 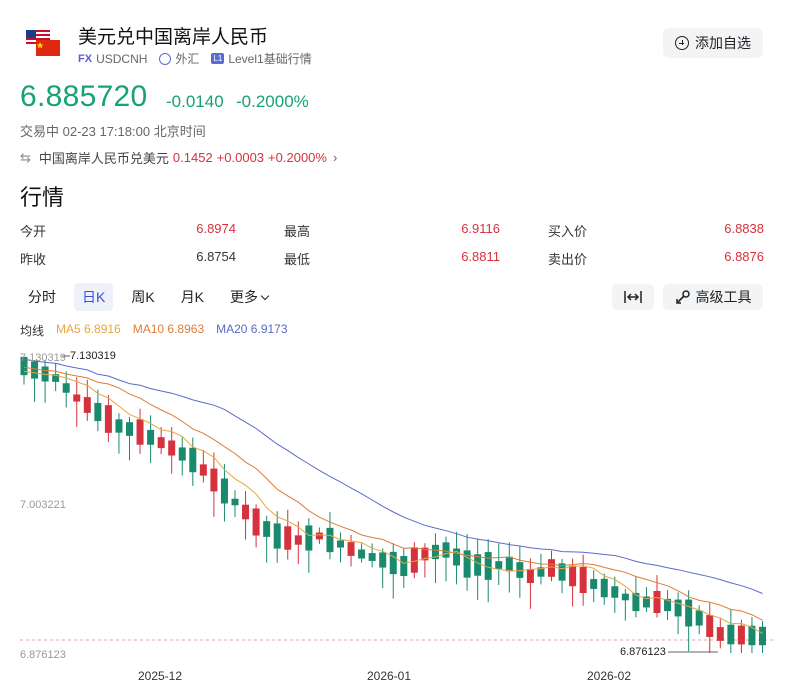 What do you see at coordinates (480, 228) in the screenshot?
I see `stat-high-value: 6.9116` at bounding box center [480, 228].